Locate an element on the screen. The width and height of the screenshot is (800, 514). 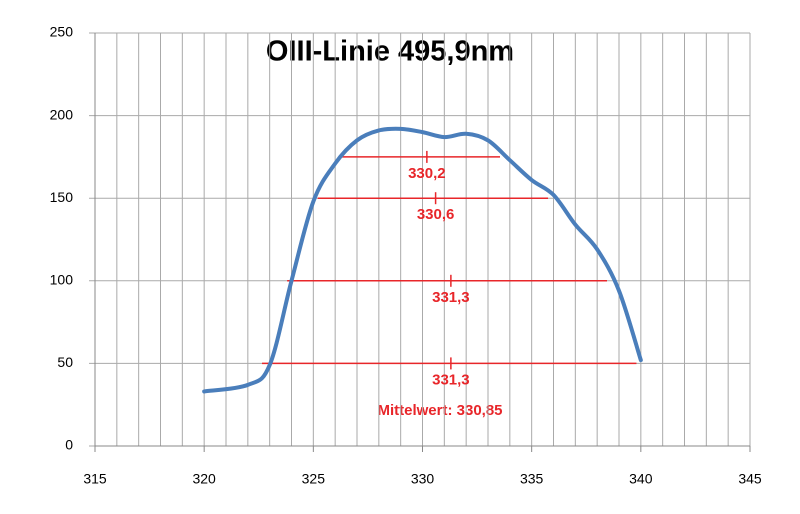
width-label: 330,6 is located at coordinates (436, 214).